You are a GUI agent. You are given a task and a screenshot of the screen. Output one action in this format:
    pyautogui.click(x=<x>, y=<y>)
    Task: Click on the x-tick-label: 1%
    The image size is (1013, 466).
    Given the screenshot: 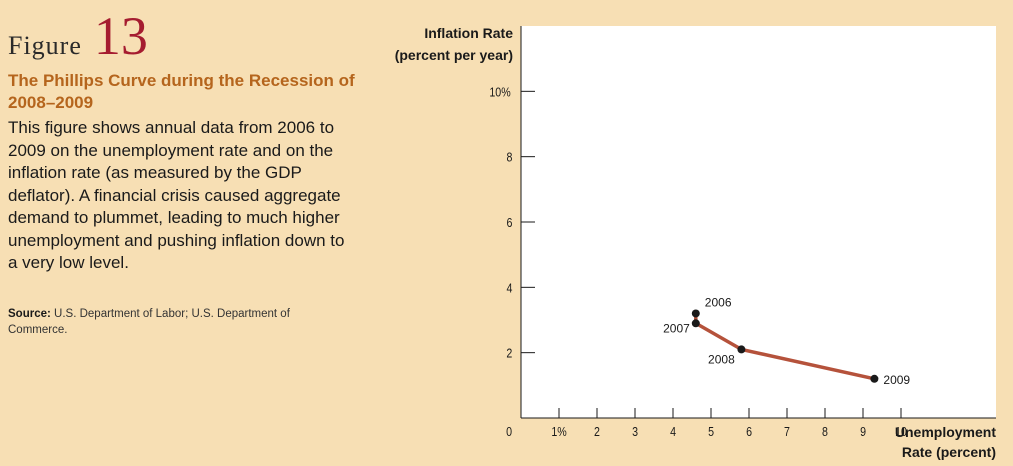 What is the action you would take?
    pyautogui.click(x=559, y=431)
    